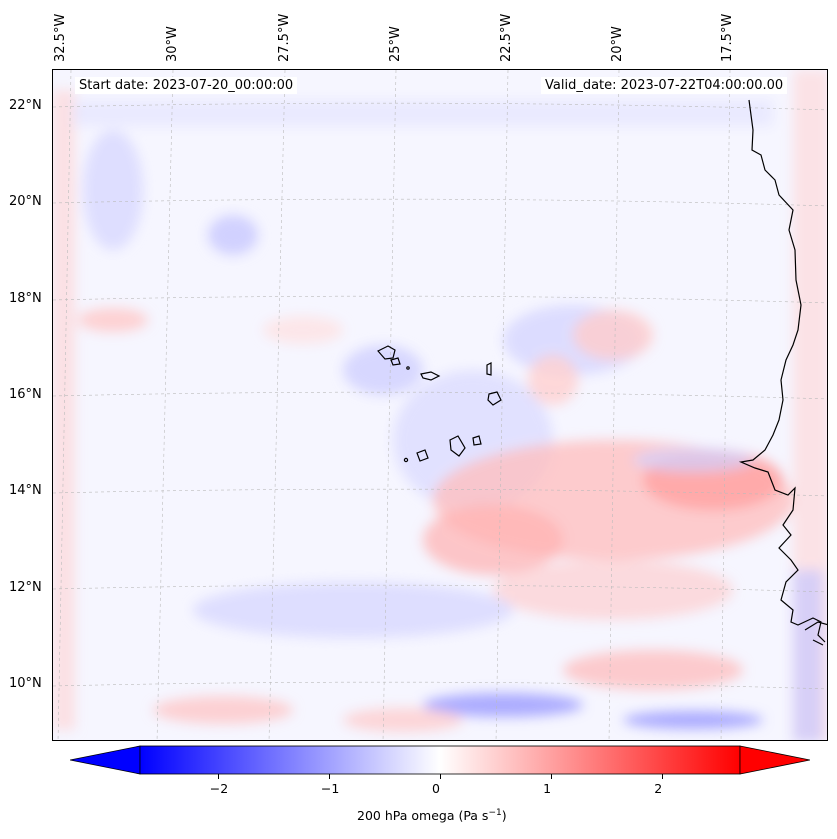 This screenshot has height=839, width=837. I want to click on lat-label: 12°N, so click(25, 587).